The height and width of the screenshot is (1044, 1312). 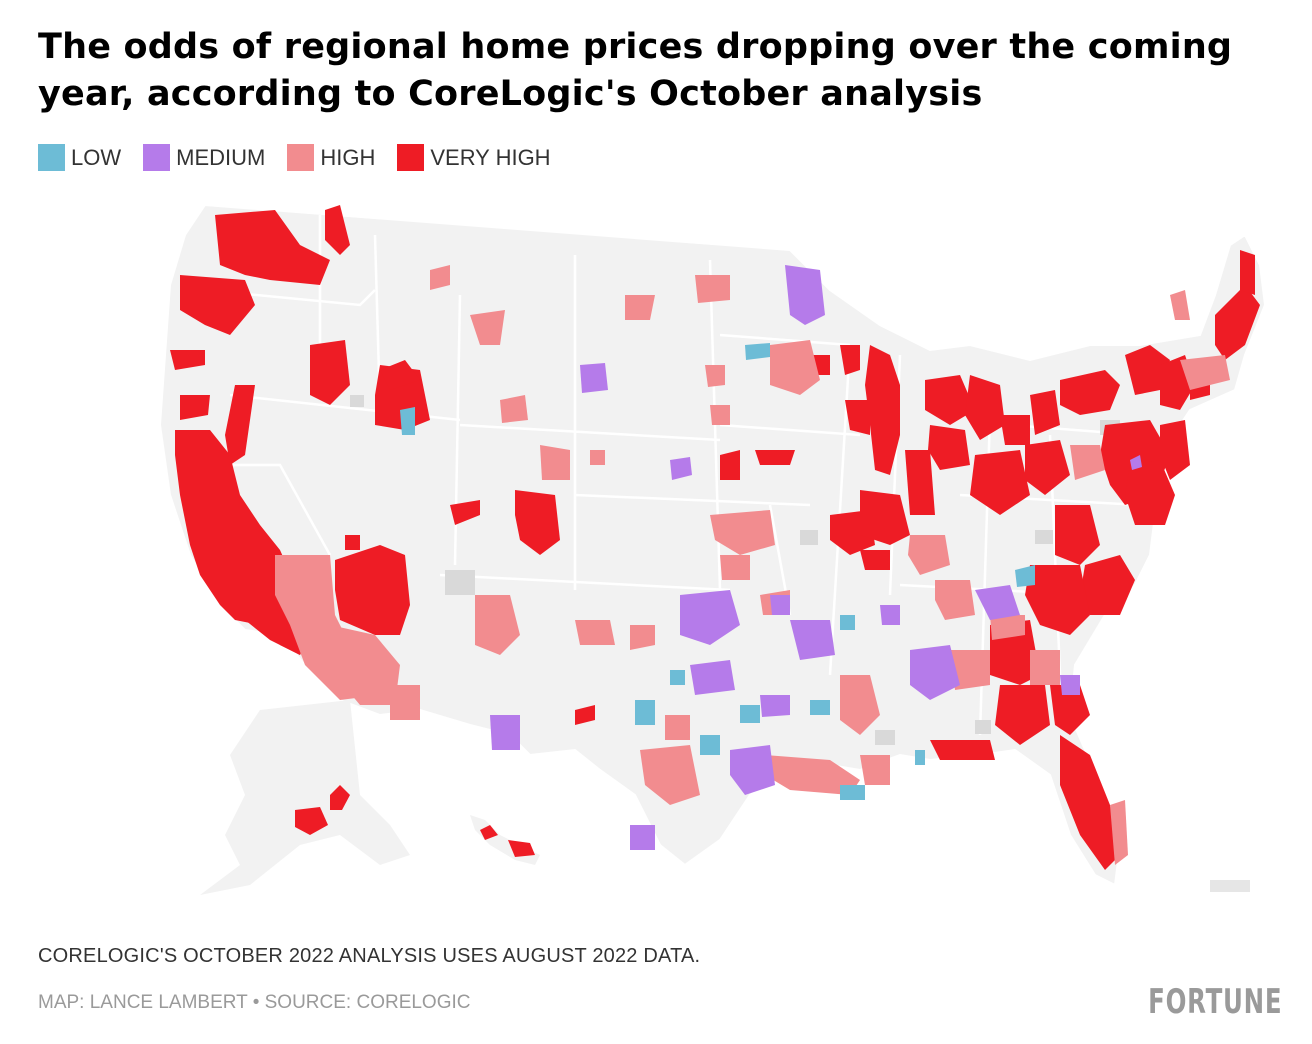 I want to click on legend-label-very-high: VERY HIGH, so click(x=490, y=157).